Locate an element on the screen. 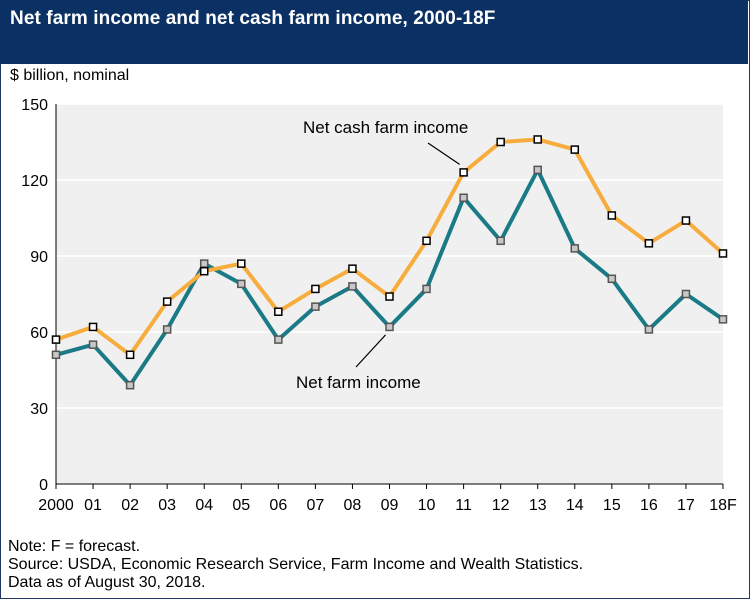 The width and height of the screenshot is (750, 599). x-tick-label: 16 is located at coordinates (649, 505).